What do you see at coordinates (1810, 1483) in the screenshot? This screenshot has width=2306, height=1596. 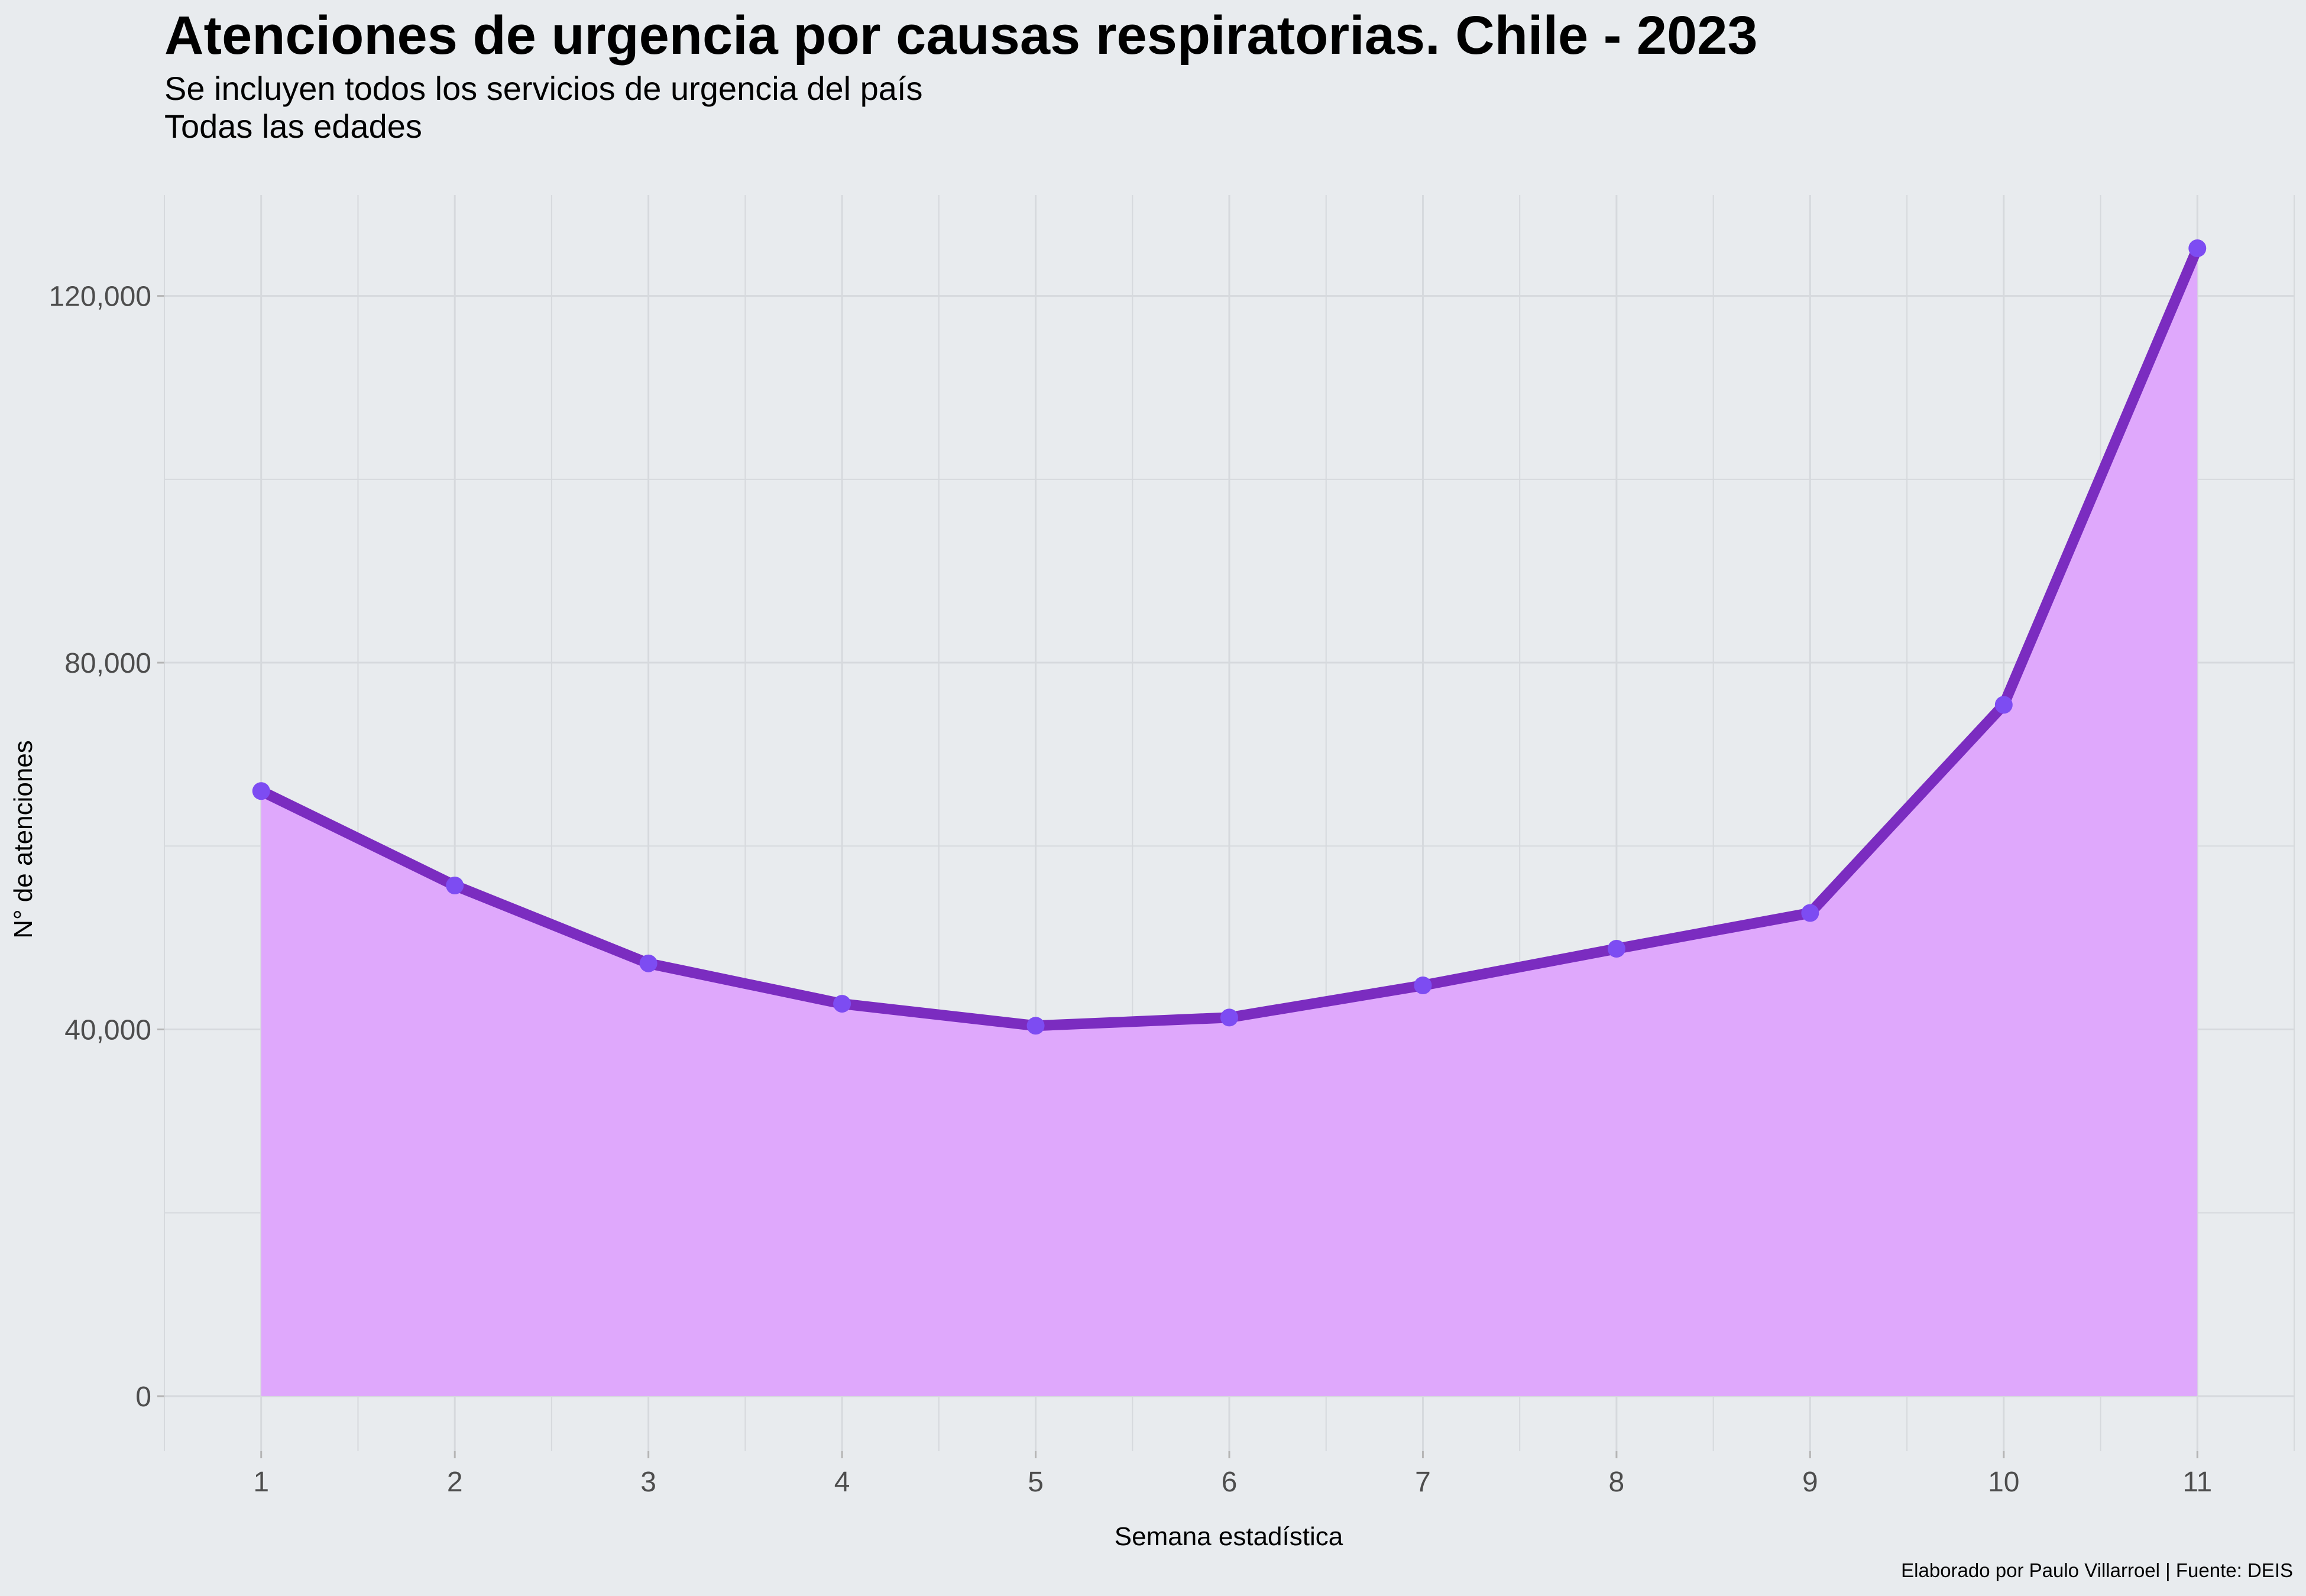 I see `x-tick-label: 9` at bounding box center [1810, 1483].